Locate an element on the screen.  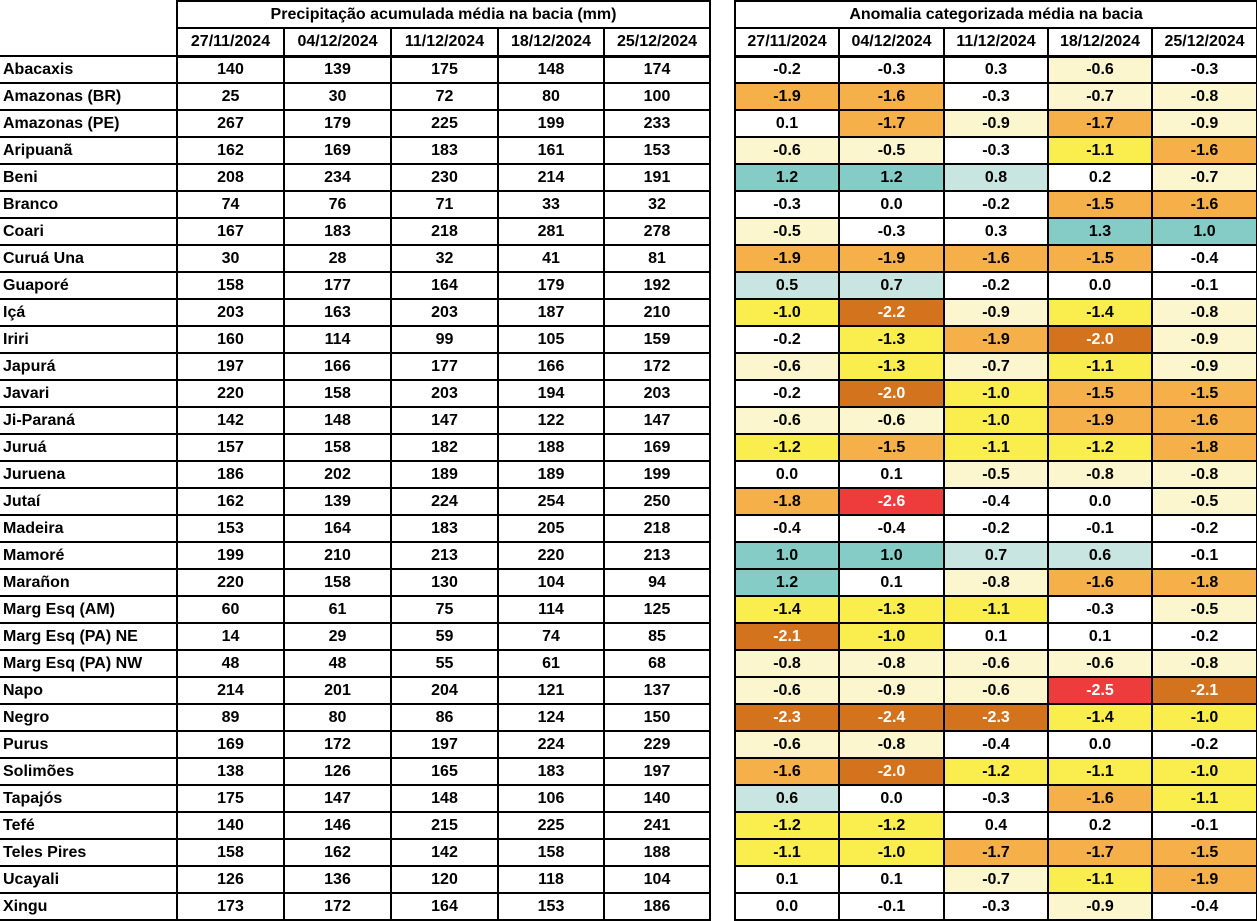
precip-value-cell: 55 is located at coordinates (444, 663).